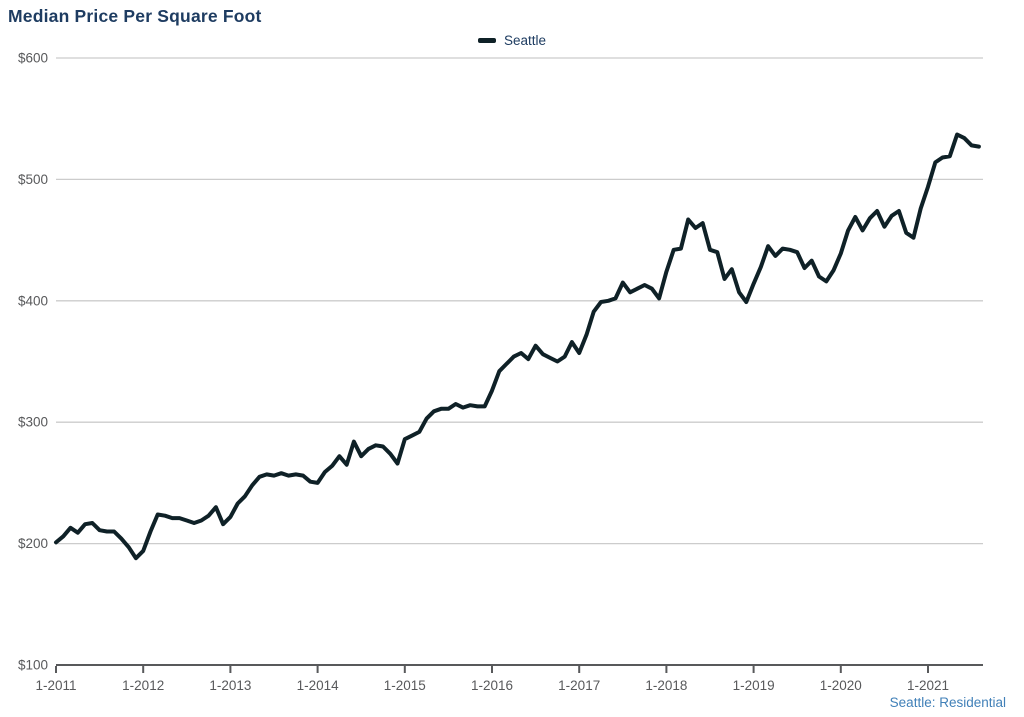 This screenshot has height=717, width=1024. What do you see at coordinates (33, 300) in the screenshot?
I see `y-axis-label: $400` at bounding box center [33, 300].